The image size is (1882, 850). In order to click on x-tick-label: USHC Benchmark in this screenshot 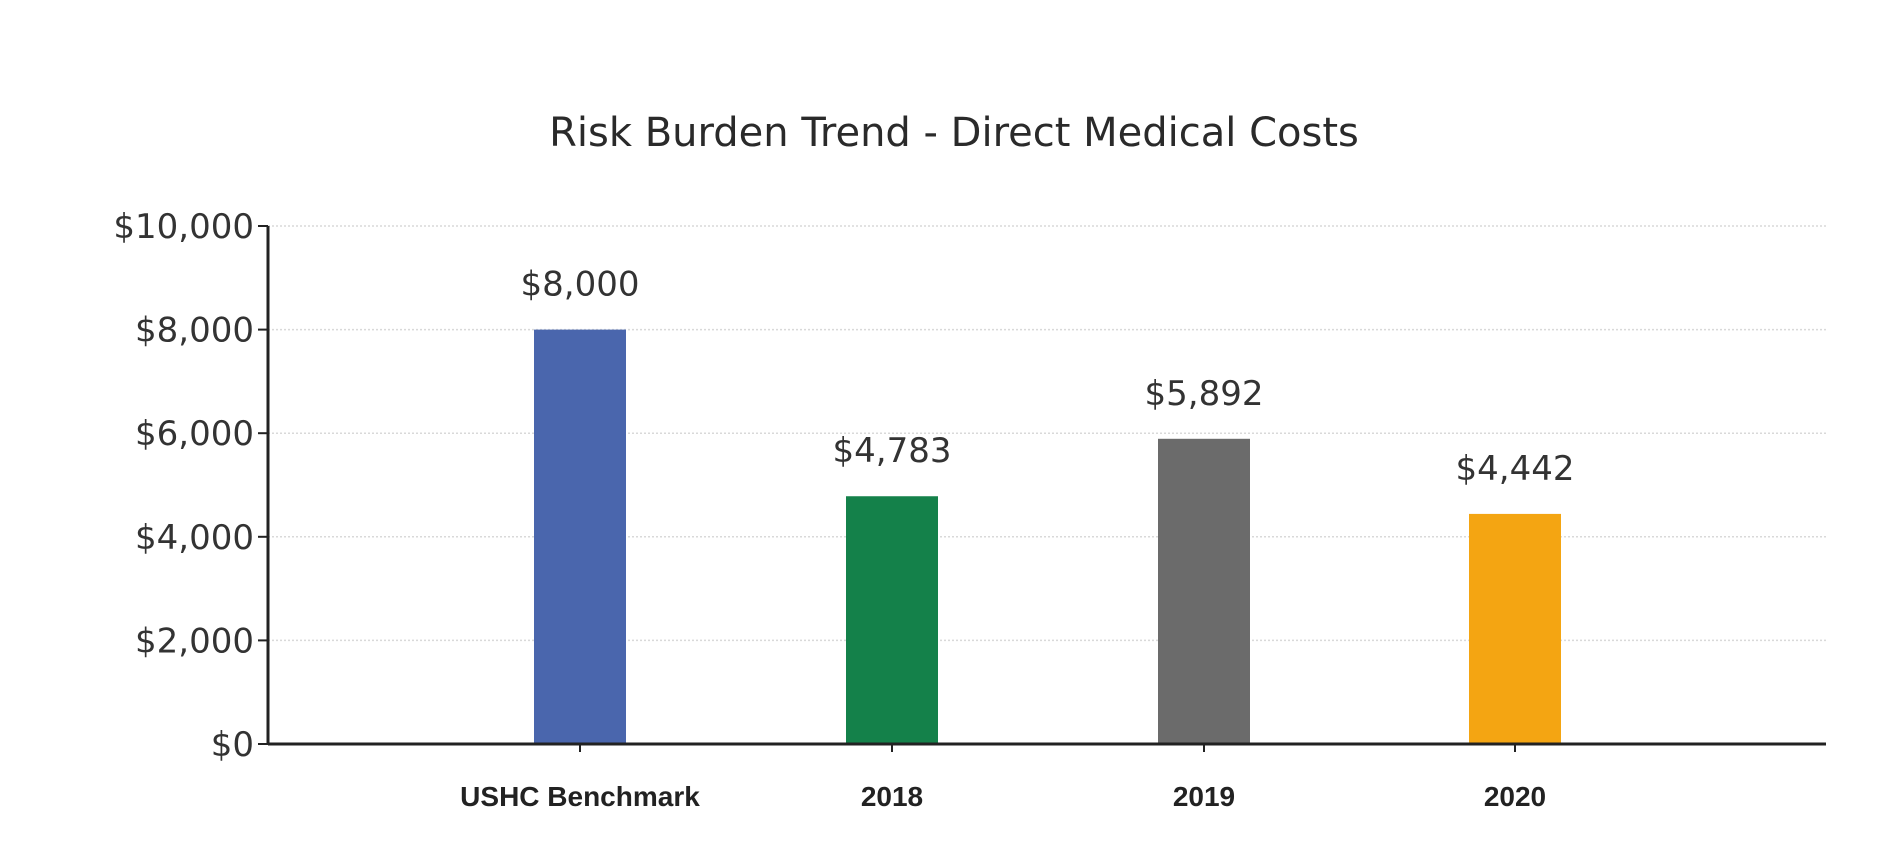, I will do `click(580, 796)`.